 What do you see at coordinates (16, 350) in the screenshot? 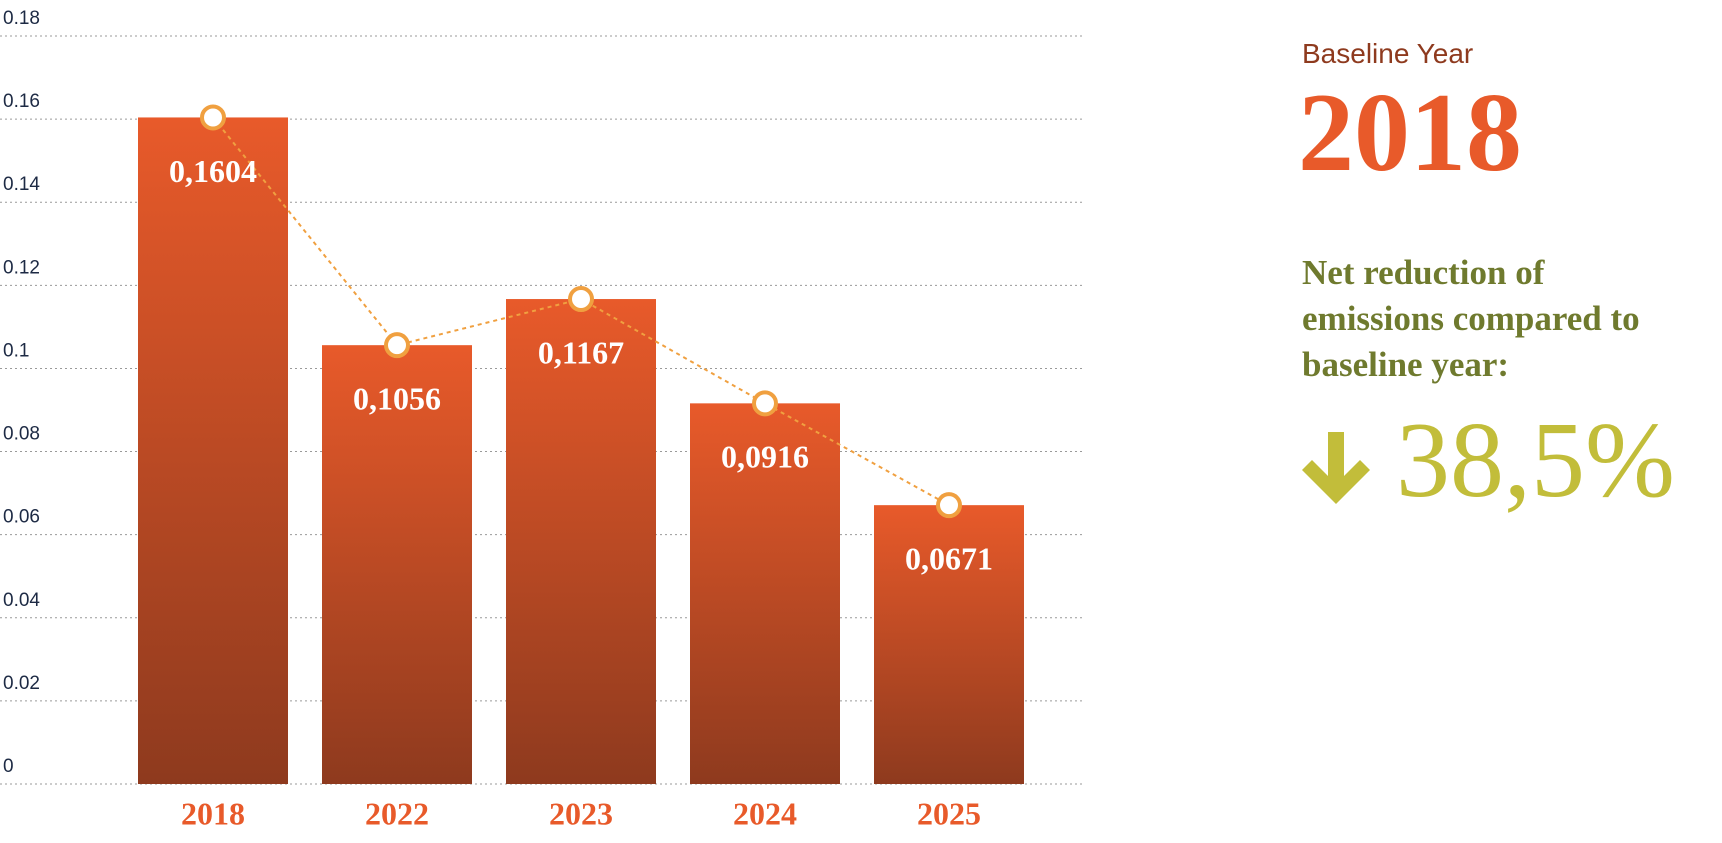
I see `y-tick-label: 0.1` at bounding box center [16, 350].